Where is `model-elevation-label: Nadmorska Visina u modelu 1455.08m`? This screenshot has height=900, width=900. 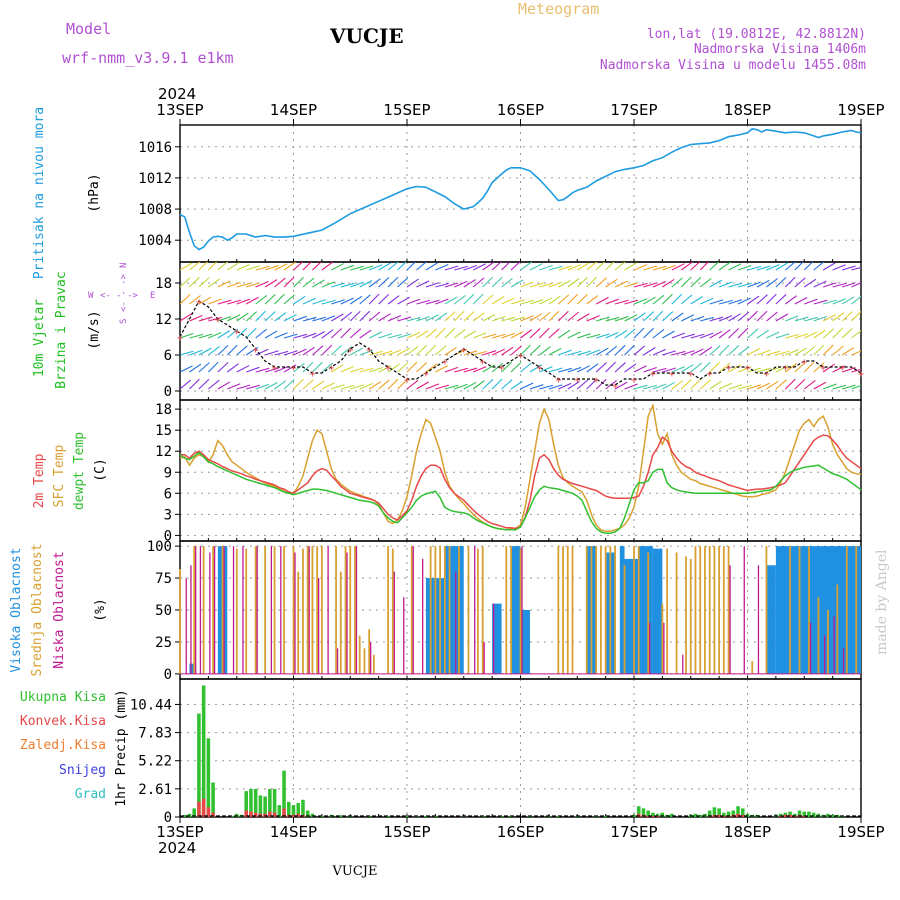 model-elevation-label: Nadmorska Visina u modelu 1455.08m is located at coordinates (733, 65).